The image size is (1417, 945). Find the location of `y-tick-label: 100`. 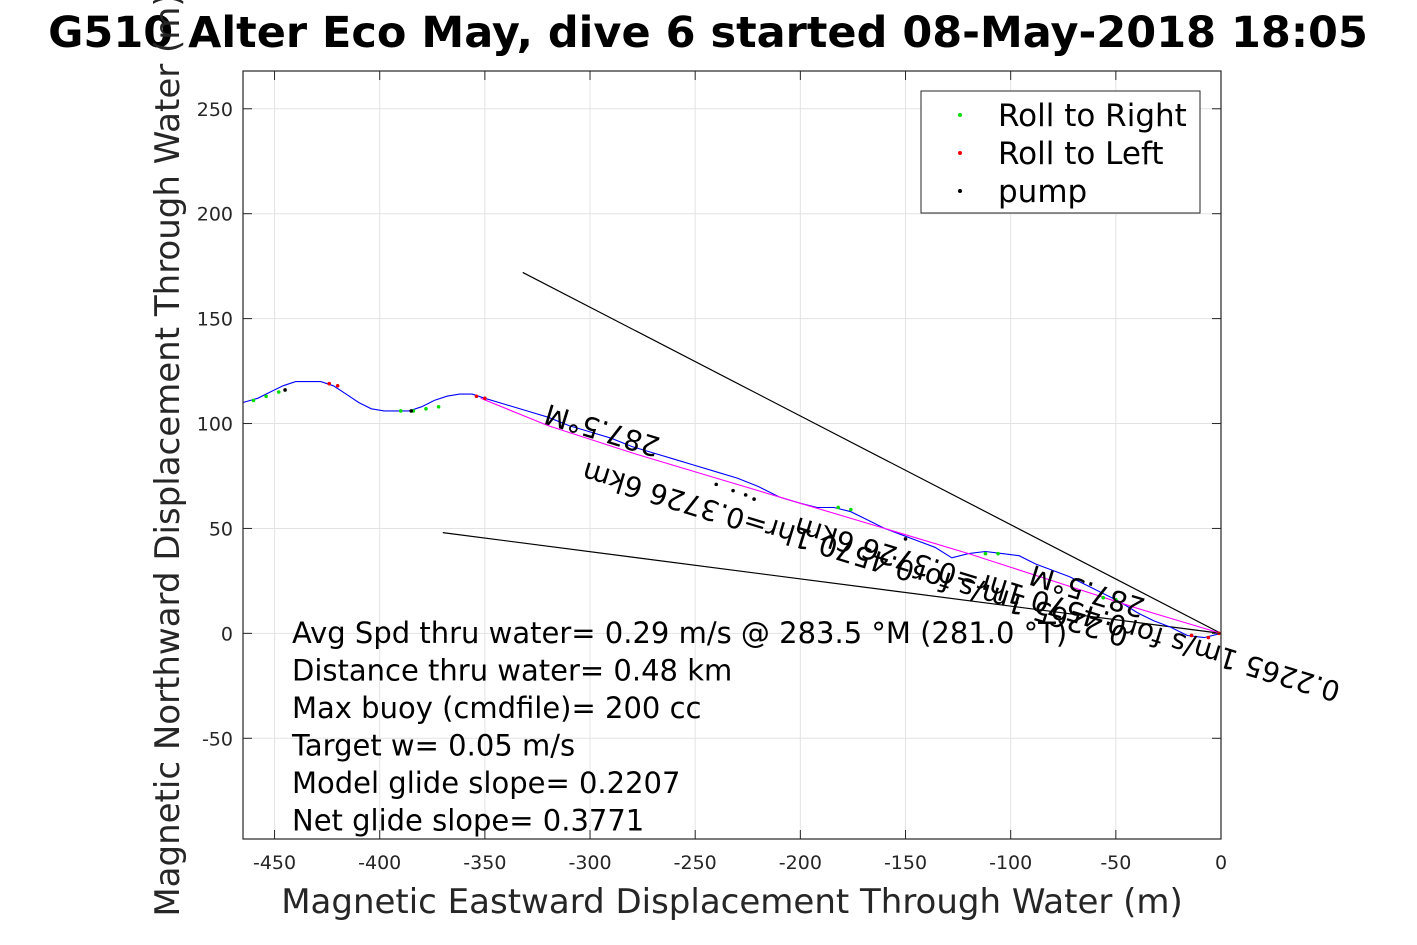

y-tick-label: 100 is located at coordinates (215, 425).